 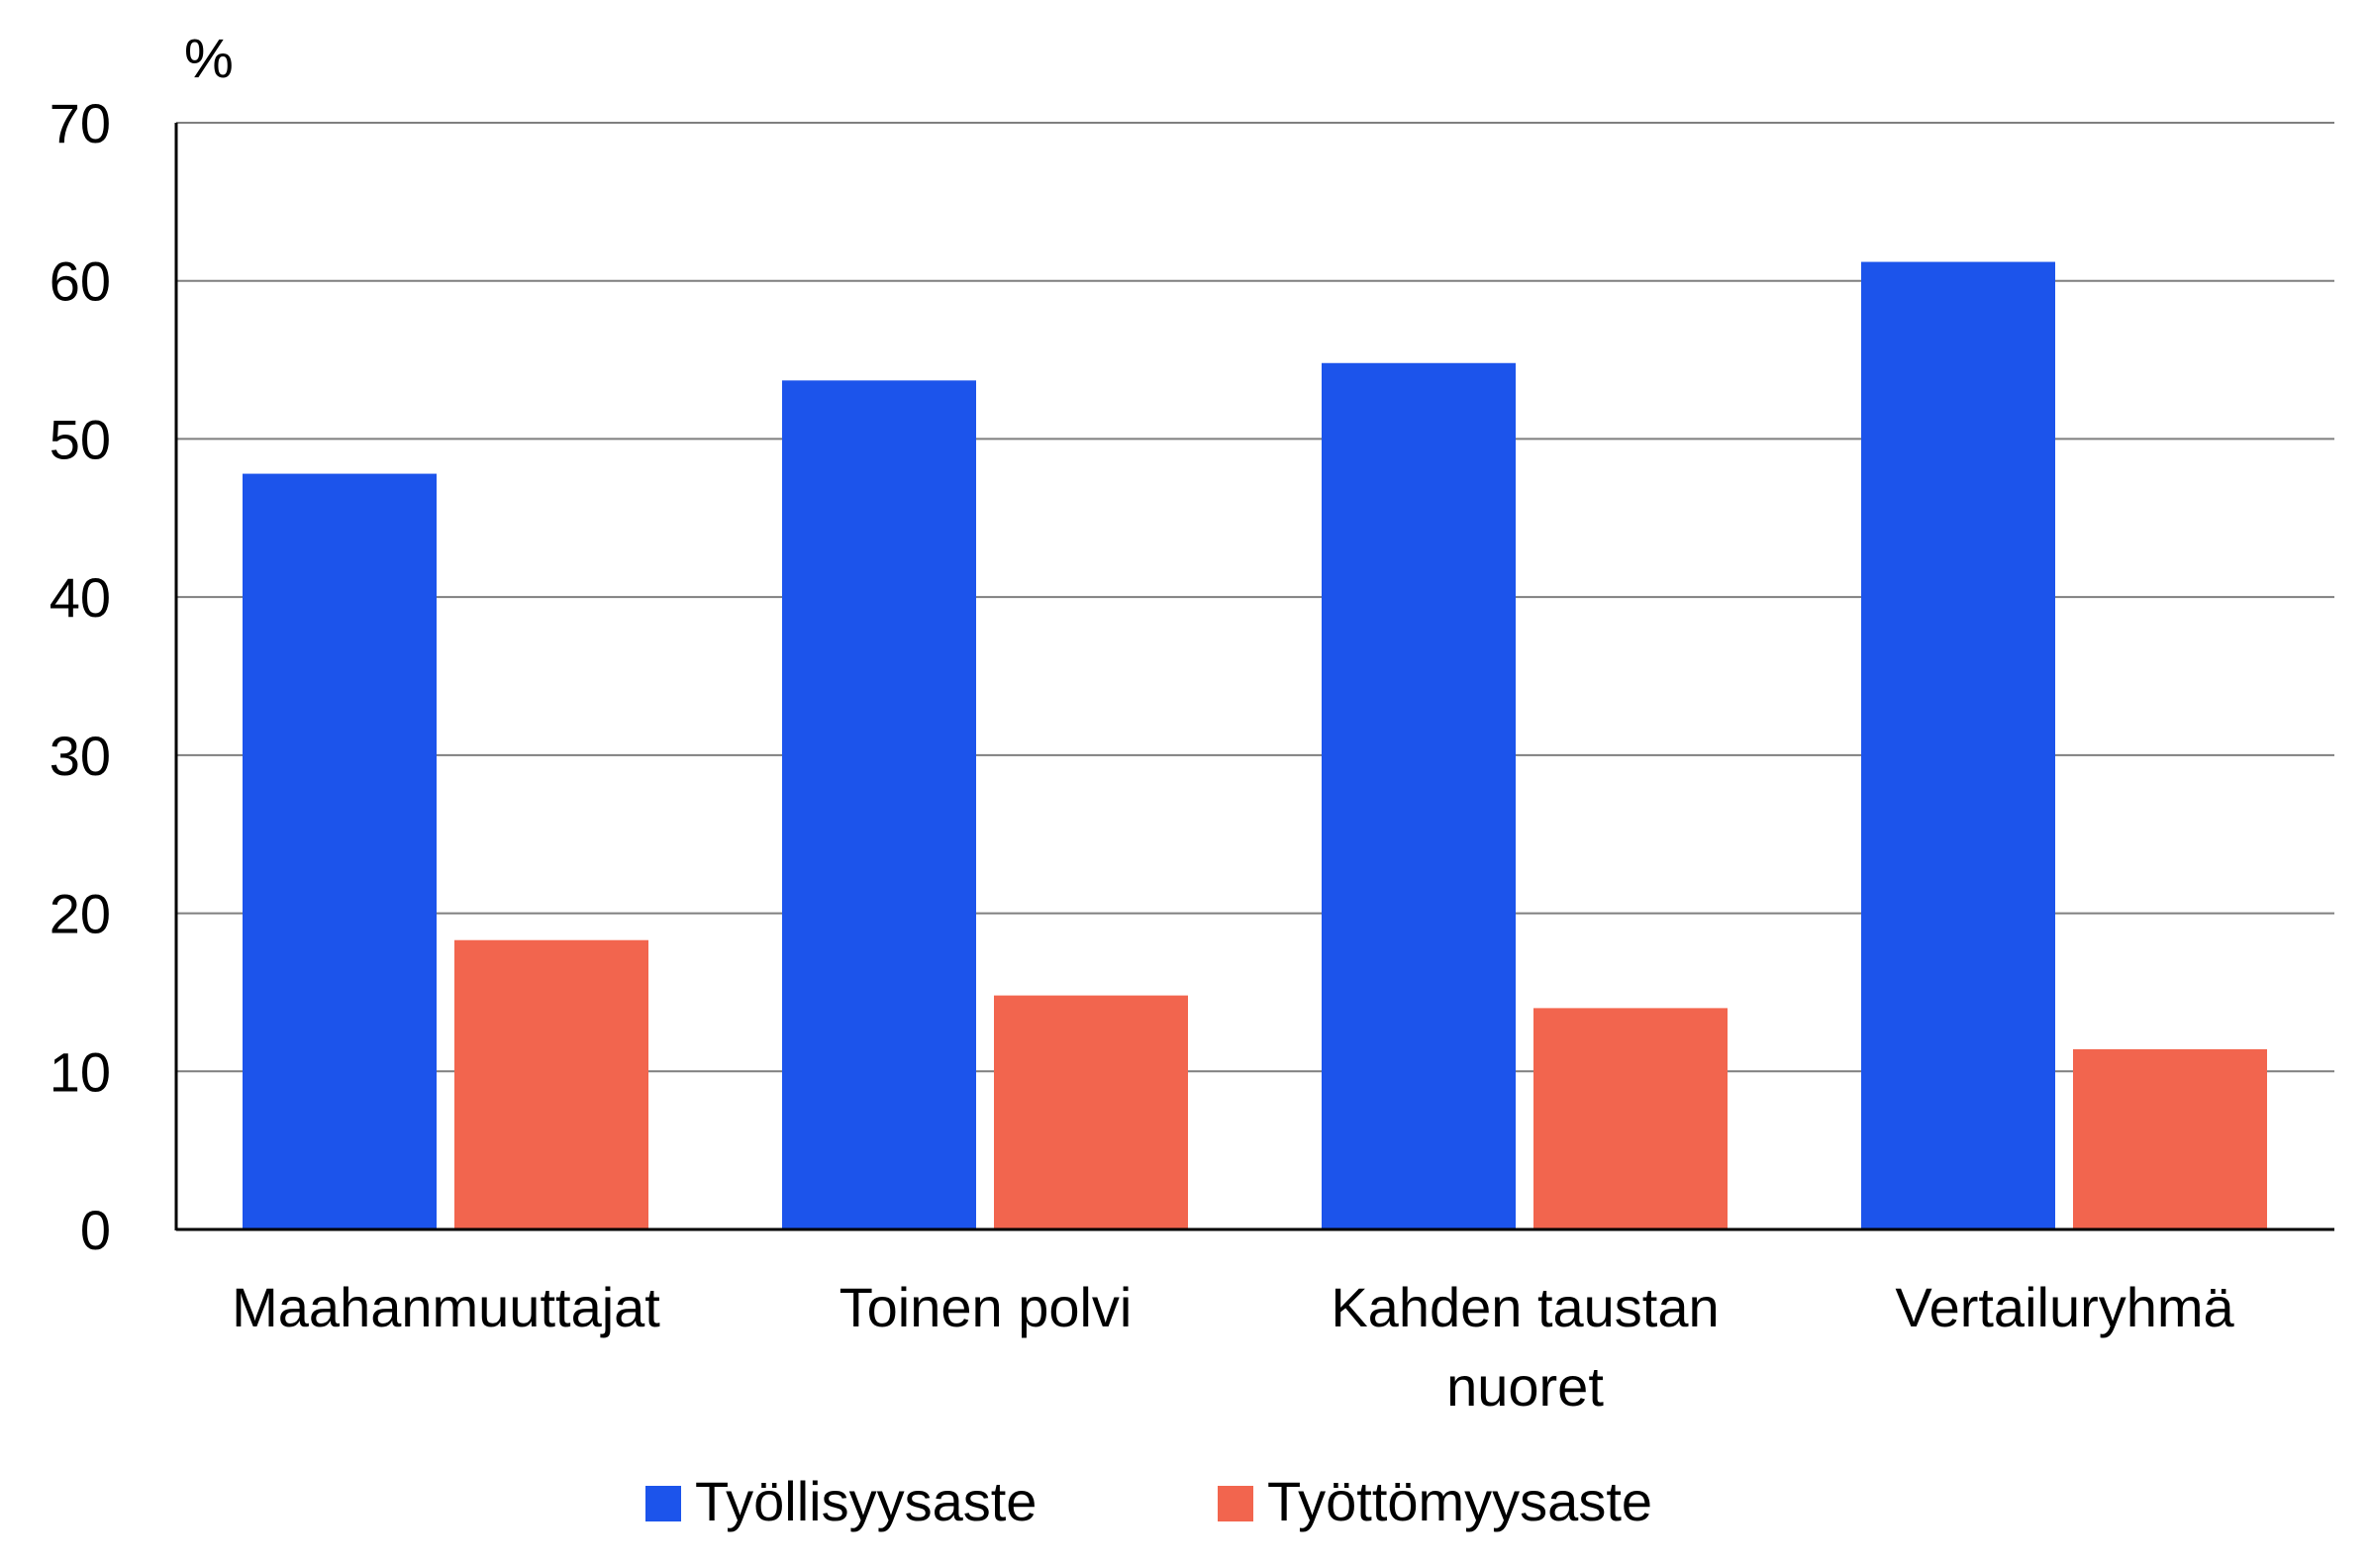 I want to click on x-category-label: Vertailuryhmä, so click(x=2064, y=1307).